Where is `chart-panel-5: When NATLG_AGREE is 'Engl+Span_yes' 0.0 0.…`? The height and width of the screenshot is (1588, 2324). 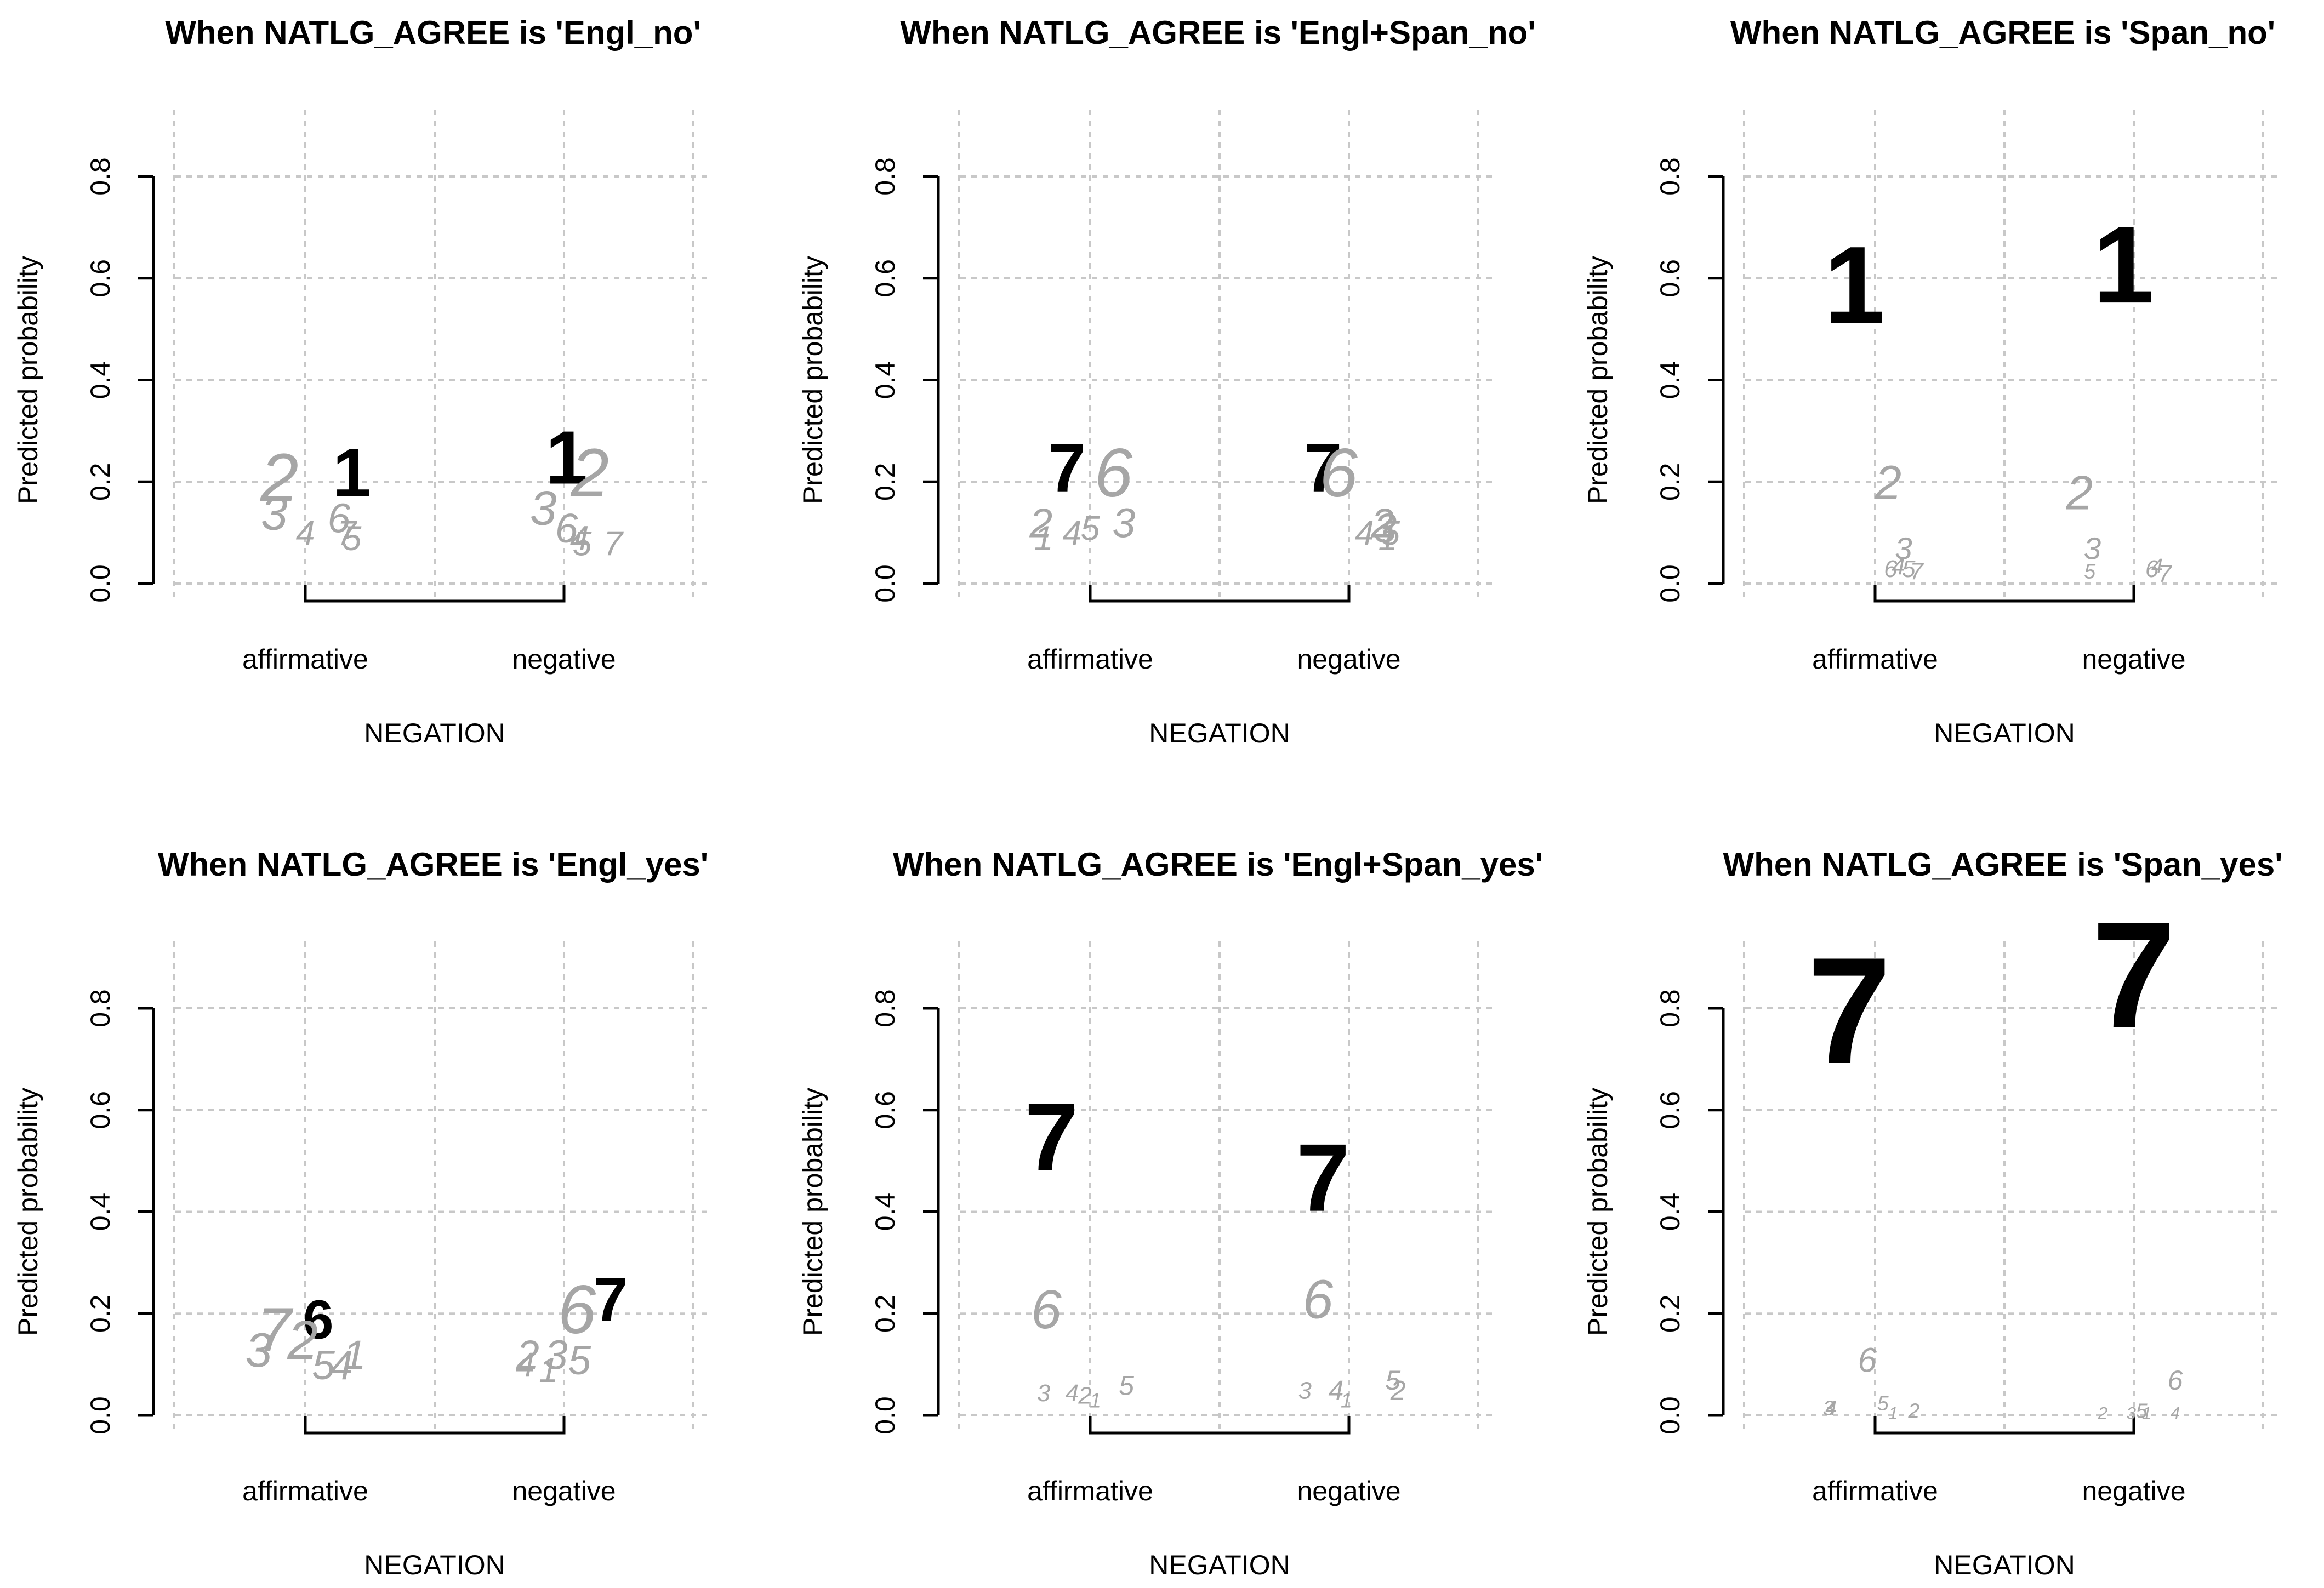
chart-panel-5: When NATLG_AGREE is 'Engl+Span_yes' 0.0 0.… is located at coordinates (1171, 1213).